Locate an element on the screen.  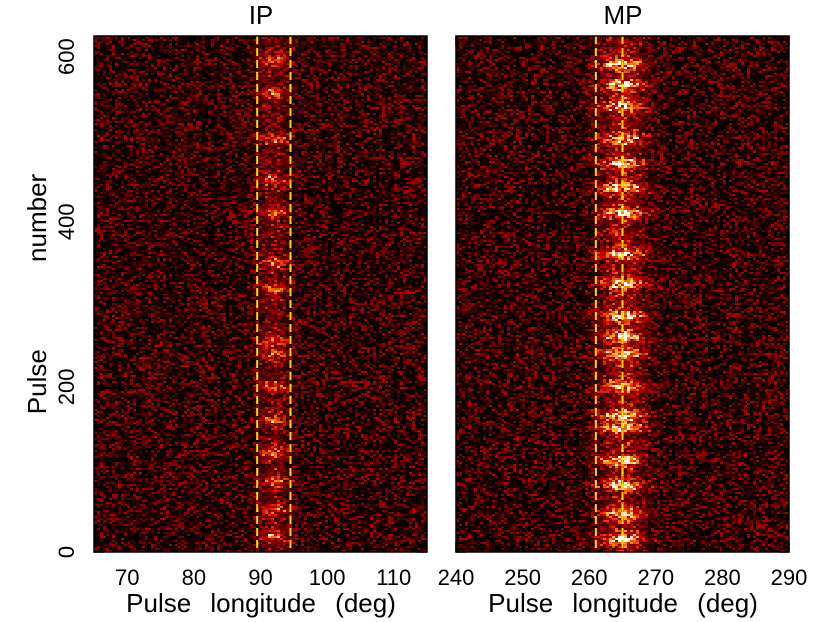
ip-x-axis-label: Pulse longitude (deg) is located at coordinates (261, 603).